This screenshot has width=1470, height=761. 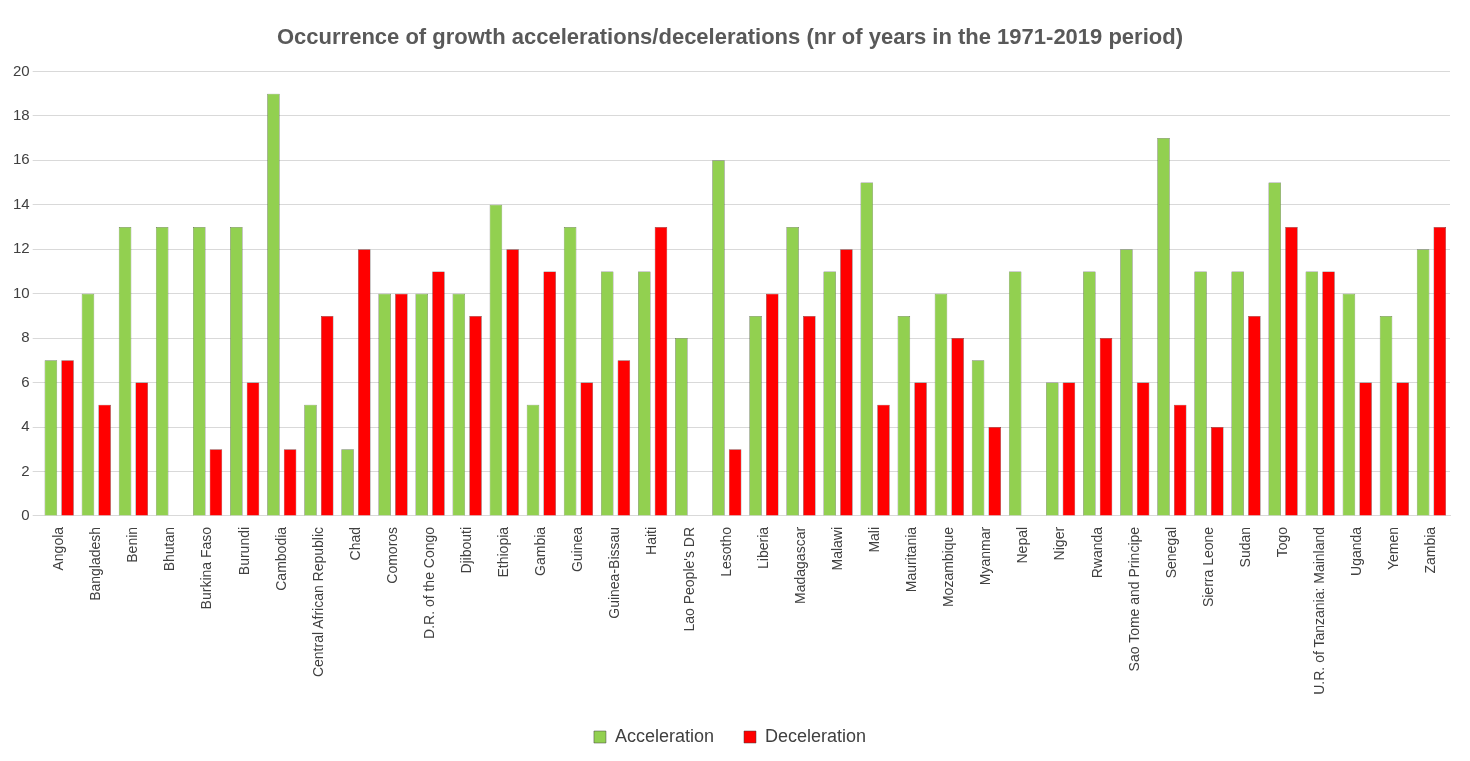 What do you see at coordinates (428, 582) in the screenshot?
I see `x-tick-label: D.R. of the Congo` at bounding box center [428, 582].